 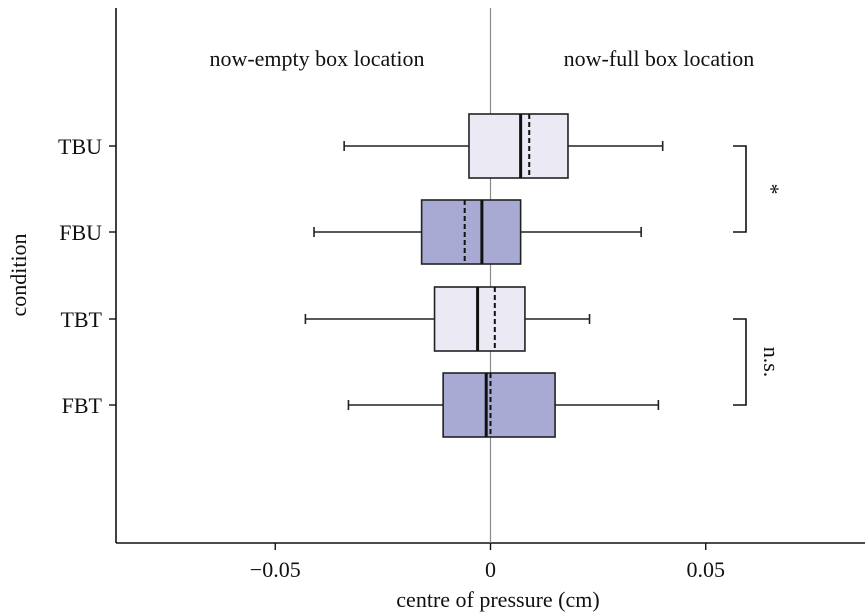 What do you see at coordinates (18, 274) in the screenshot?
I see `y-axis-title: condition` at bounding box center [18, 274].